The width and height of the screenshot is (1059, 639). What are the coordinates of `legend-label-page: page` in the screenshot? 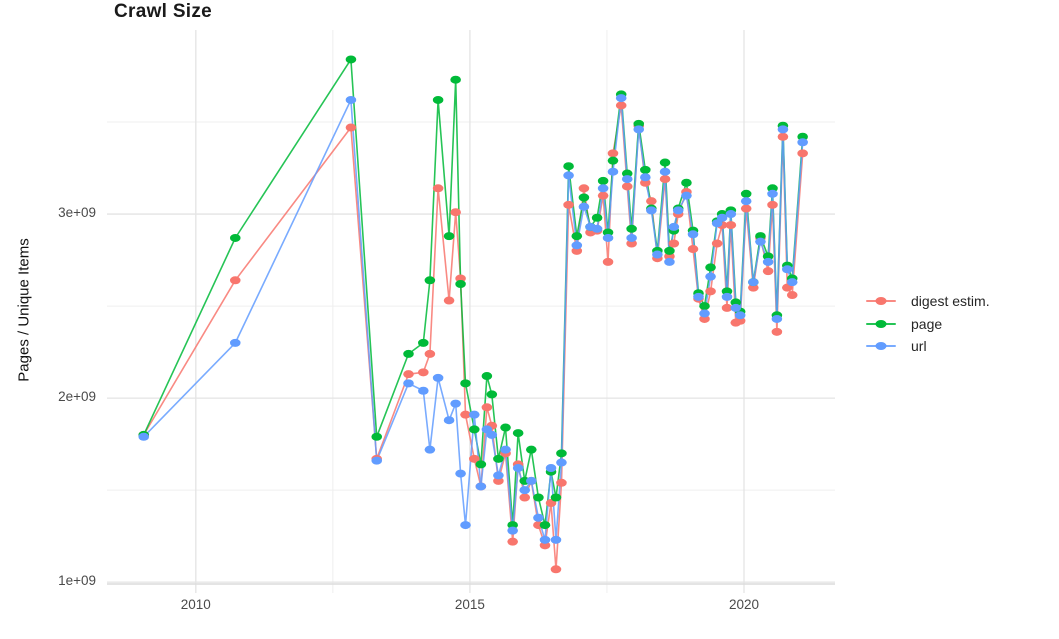 It's located at (927, 323).